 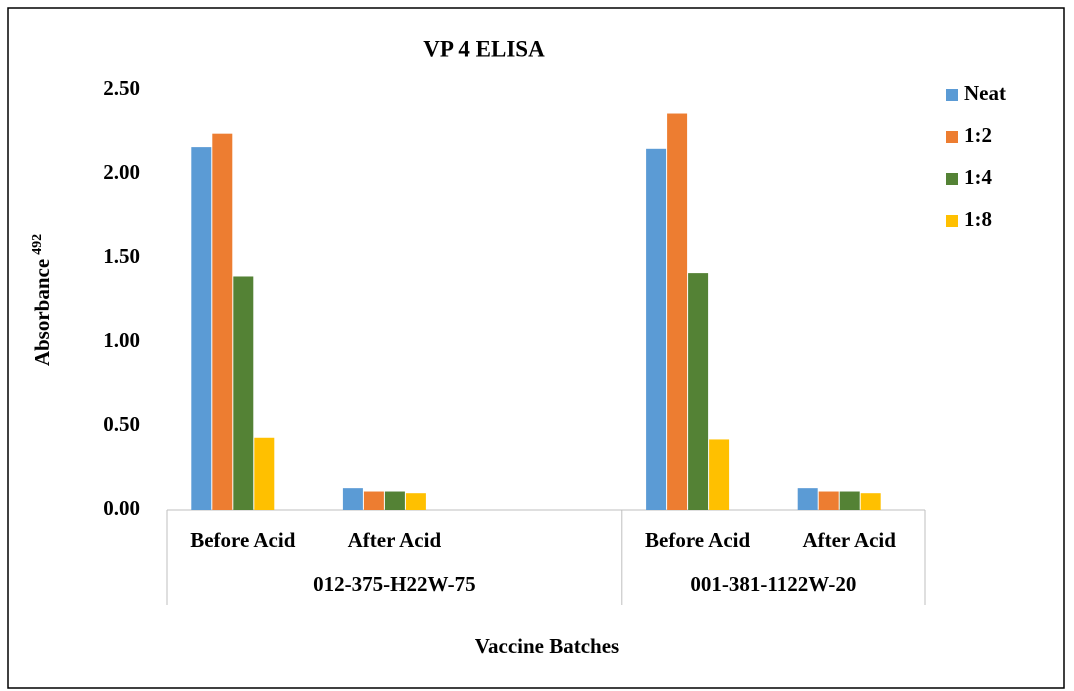 I want to click on chart-title: VP 4 ELISA, so click(x=484, y=48).